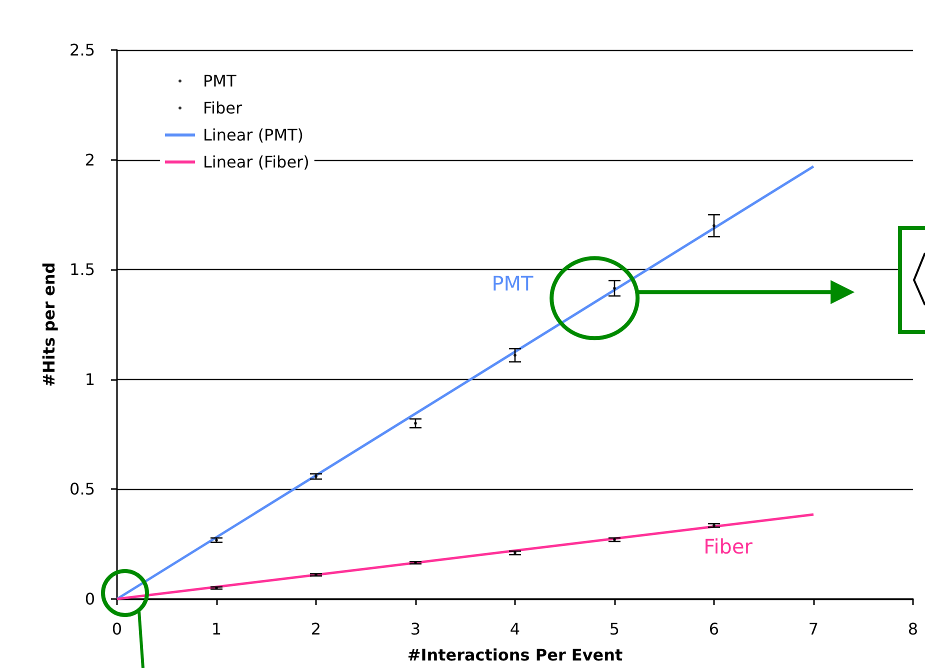  Describe the element at coordinates (117, 629) in the screenshot. I see `x-tick-label: 0` at that location.